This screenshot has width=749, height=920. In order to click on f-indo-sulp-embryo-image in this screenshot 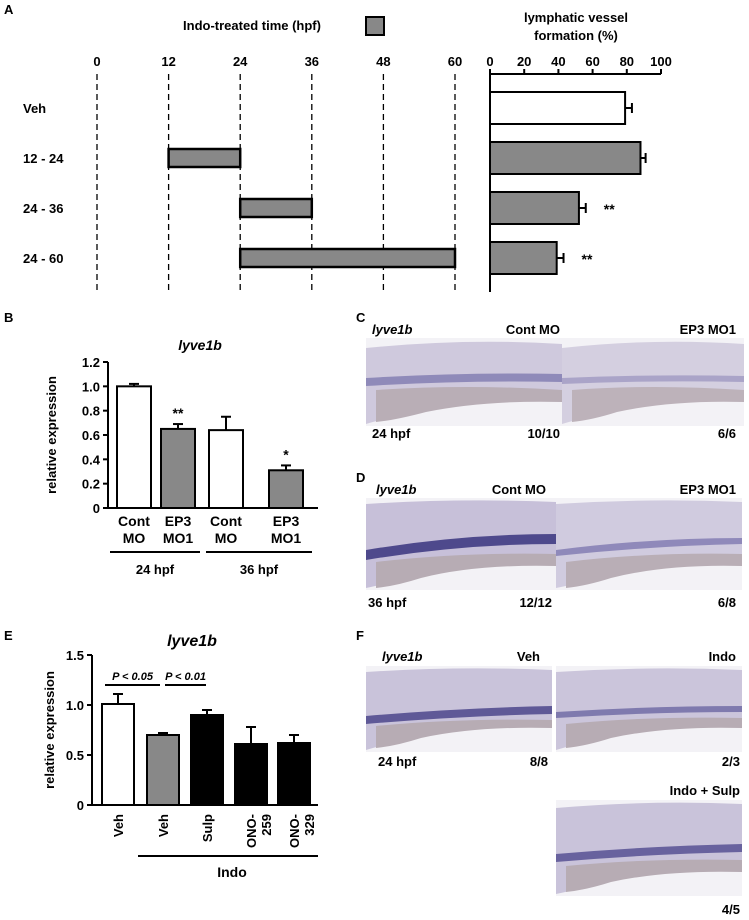, I will do `click(649, 848)`.